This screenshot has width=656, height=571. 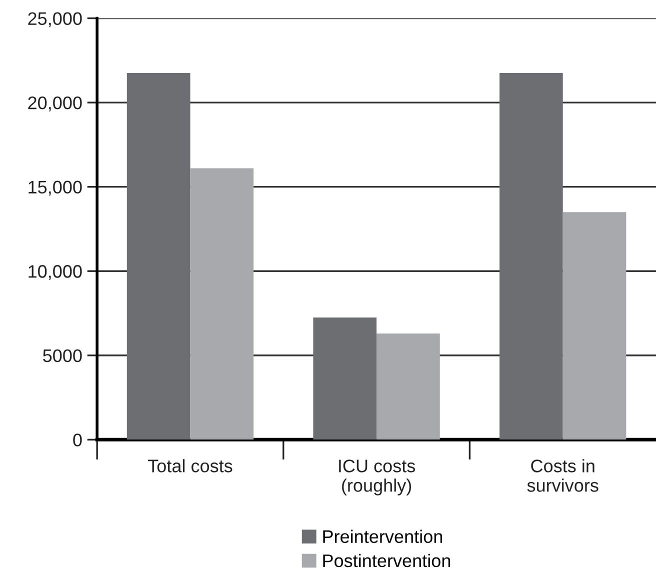 What do you see at coordinates (382, 537) in the screenshot?
I see `legend-label: Preintervention` at bounding box center [382, 537].